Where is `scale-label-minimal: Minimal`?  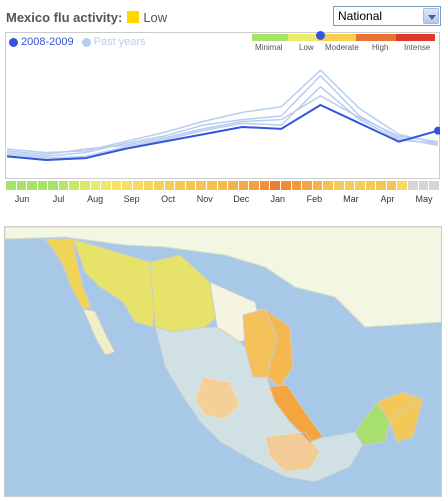
scale-label-minimal: Minimal is located at coordinates (269, 47).